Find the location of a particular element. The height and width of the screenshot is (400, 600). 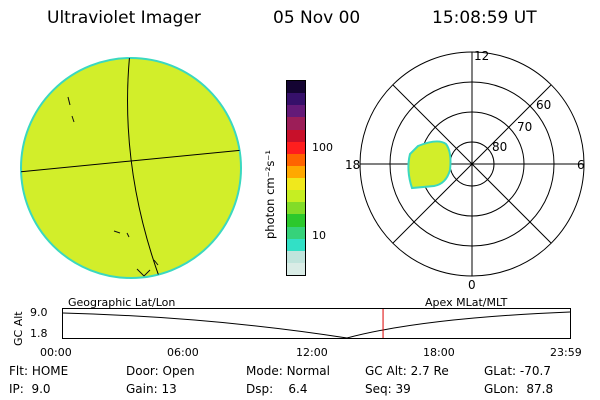

gcalt-label: GC Alt: is located at coordinates (386, 371).